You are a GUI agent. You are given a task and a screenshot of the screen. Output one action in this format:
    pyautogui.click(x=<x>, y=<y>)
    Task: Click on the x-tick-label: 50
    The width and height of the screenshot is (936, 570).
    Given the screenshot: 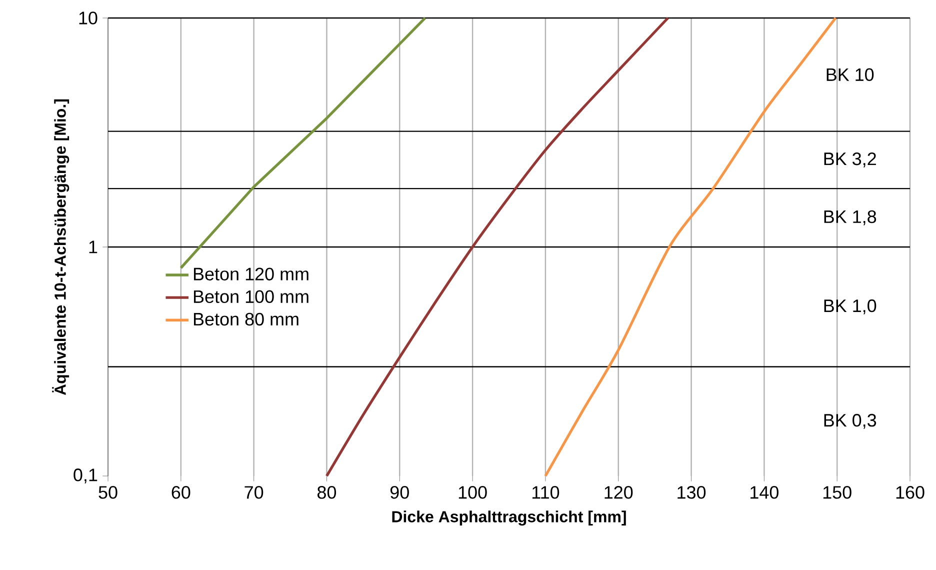 What is the action you would take?
    pyautogui.click(x=108, y=492)
    